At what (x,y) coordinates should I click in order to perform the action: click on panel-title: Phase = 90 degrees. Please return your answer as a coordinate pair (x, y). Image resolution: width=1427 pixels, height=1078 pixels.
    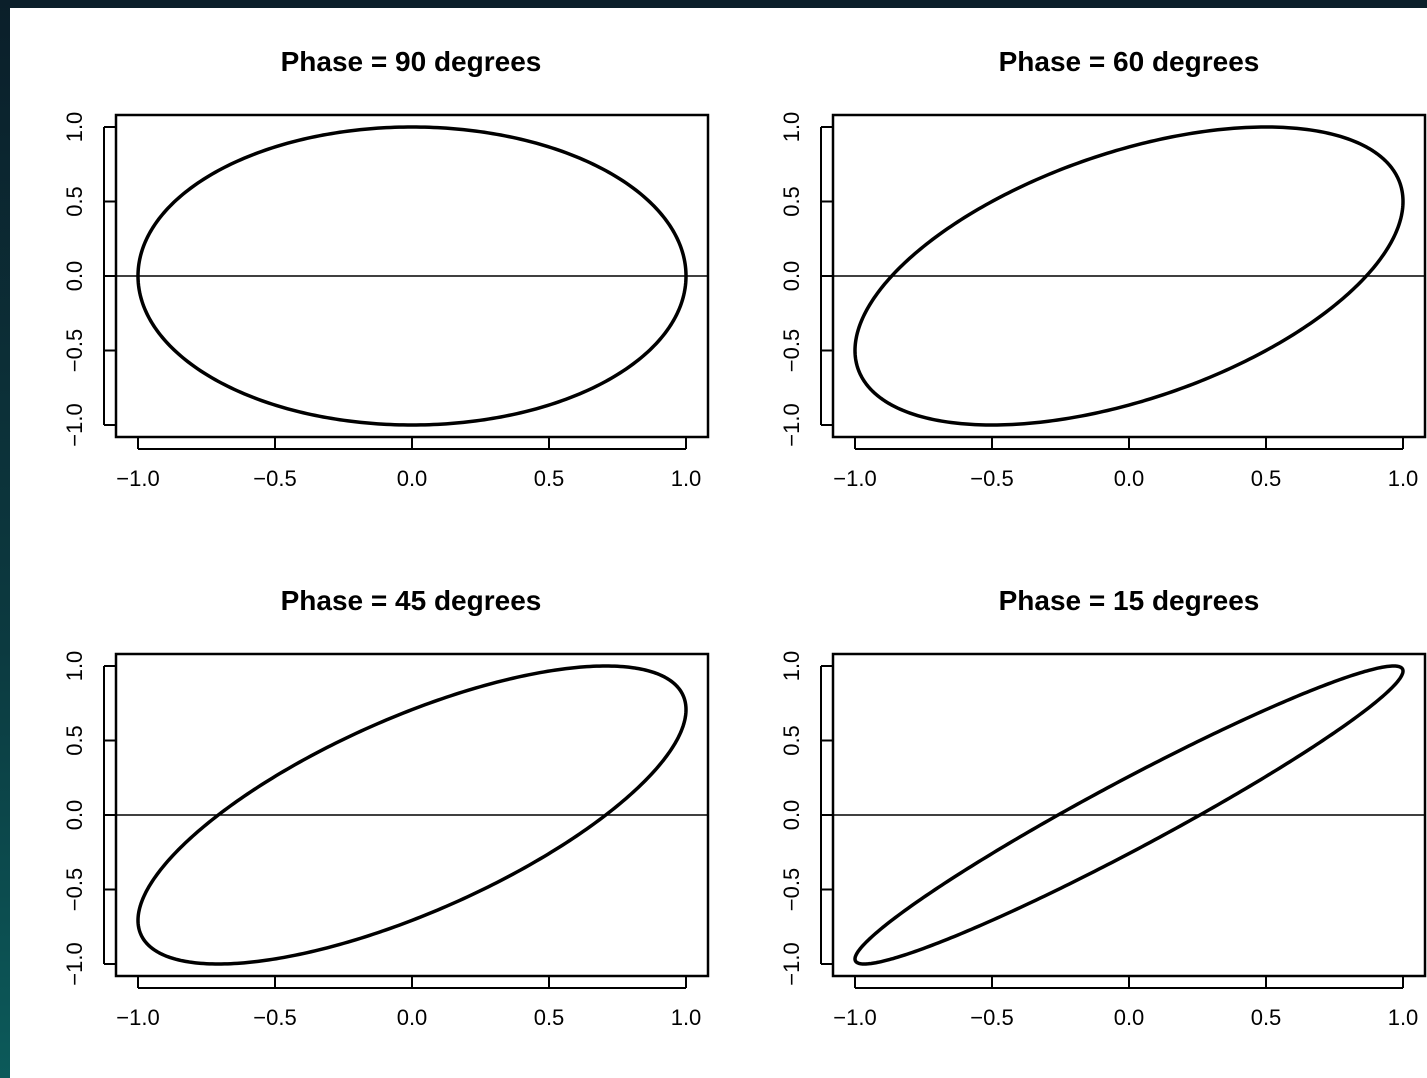
    Looking at the image, I should click on (411, 61).